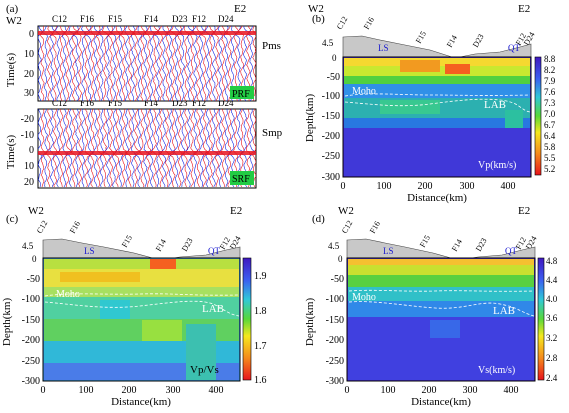  I want to click on srf-tag-box, so click(242, 178).